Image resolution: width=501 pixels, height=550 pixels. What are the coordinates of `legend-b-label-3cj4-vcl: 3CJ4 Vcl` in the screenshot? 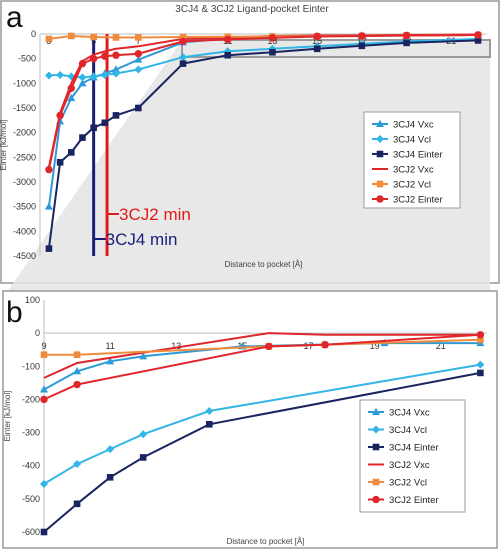 It's located at (408, 430).